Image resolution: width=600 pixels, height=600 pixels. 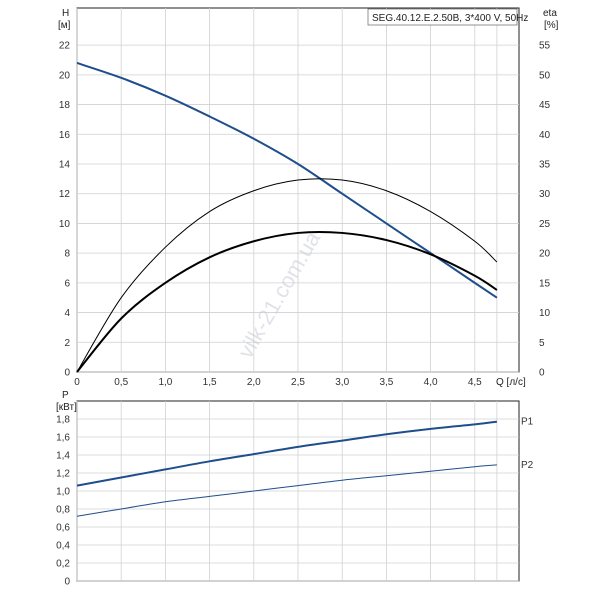 What do you see at coordinates (545, 135) in the screenshot?
I see `y2-tick-label-eta: 40` at bounding box center [545, 135].